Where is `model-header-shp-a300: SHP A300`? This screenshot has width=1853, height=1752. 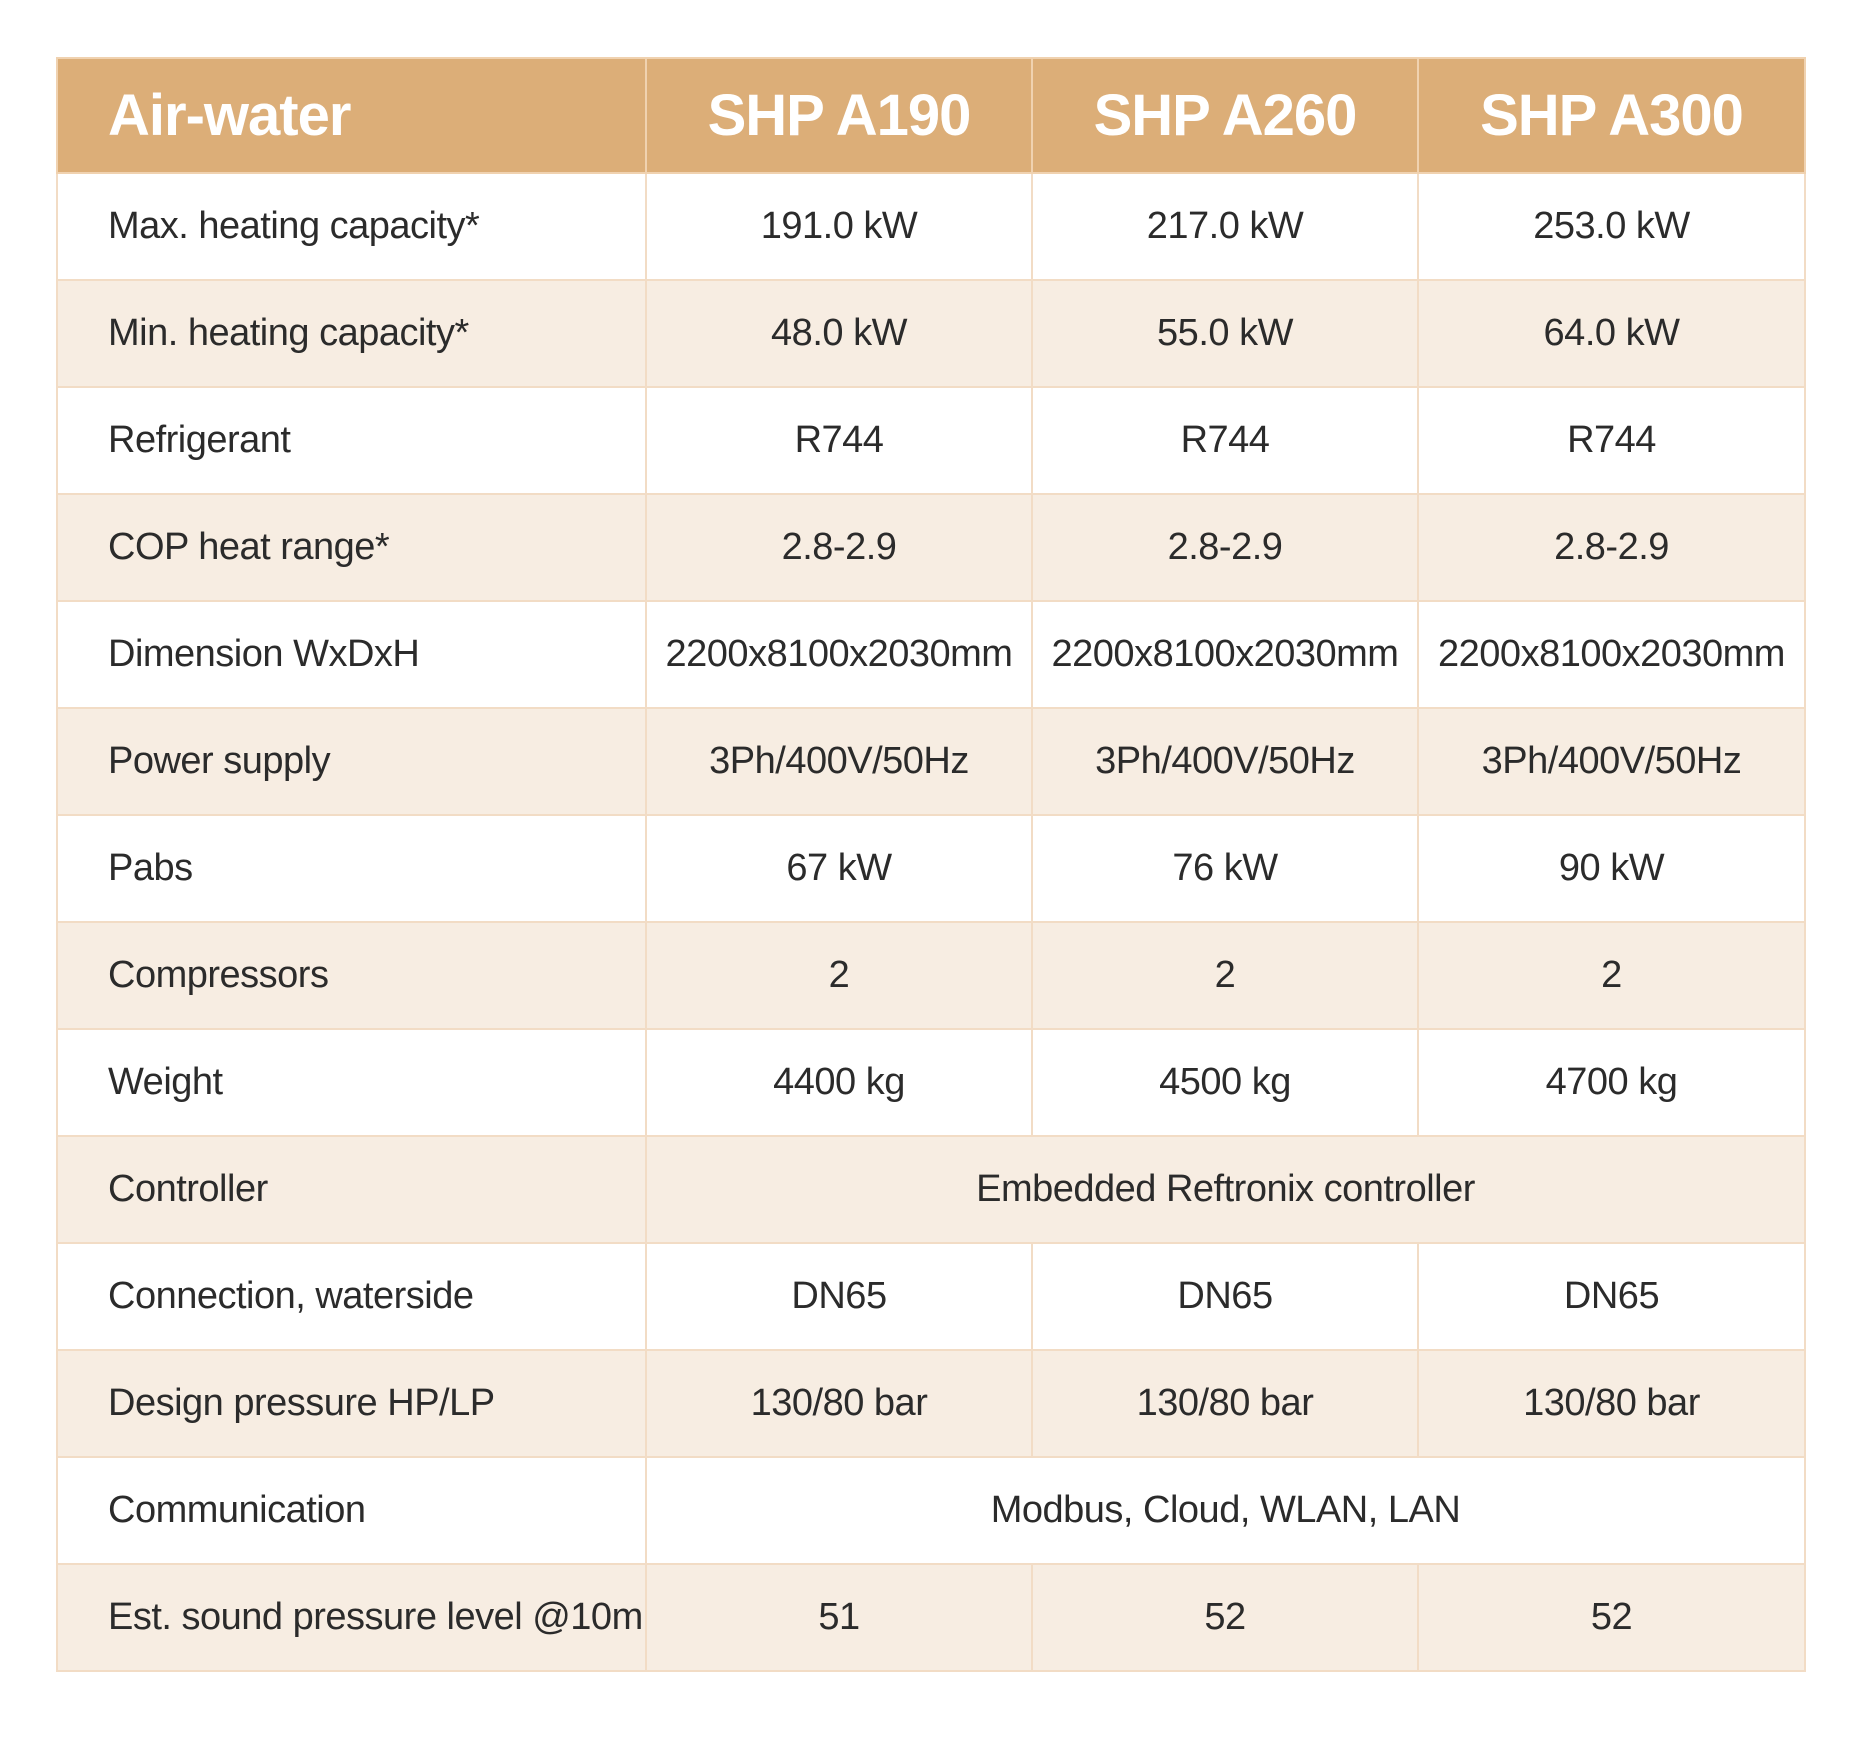 model-header-shp-a300: SHP A300 is located at coordinates (1611, 115).